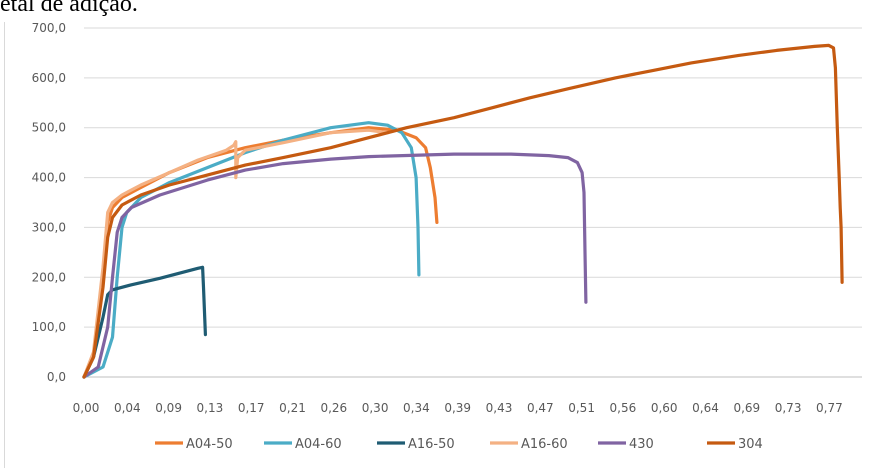  Describe the element at coordinates (318, 444) in the screenshot. I see `legend-label: A04-60` at that location.